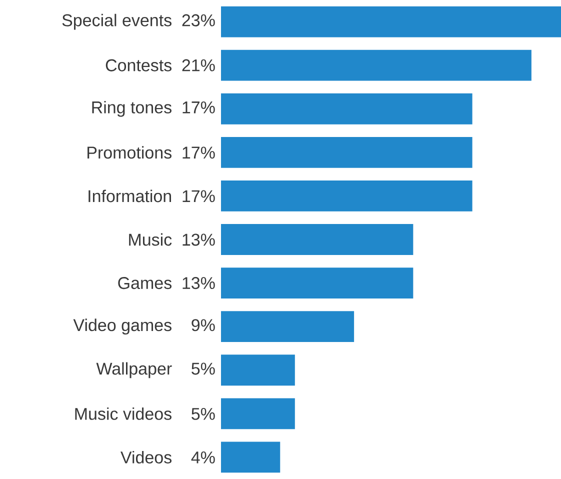 The image size is (561, 479). What do you see at coordinates (122, 326) in the screenshot?
I see `y-tick-label: Video games` at bounding box center [122, 326].